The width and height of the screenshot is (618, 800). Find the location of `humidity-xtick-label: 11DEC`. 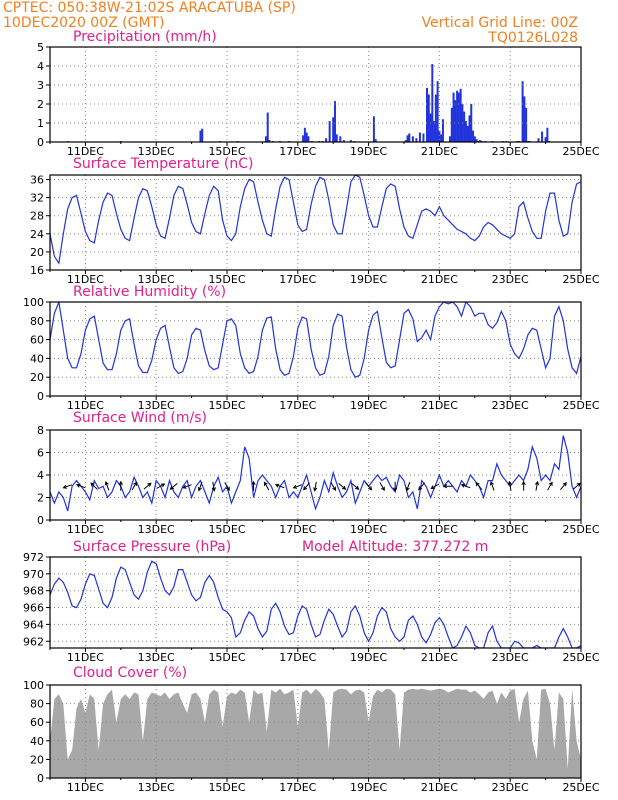

humidity-xtick-label: 11DEC is located at coordinates (85, 405).